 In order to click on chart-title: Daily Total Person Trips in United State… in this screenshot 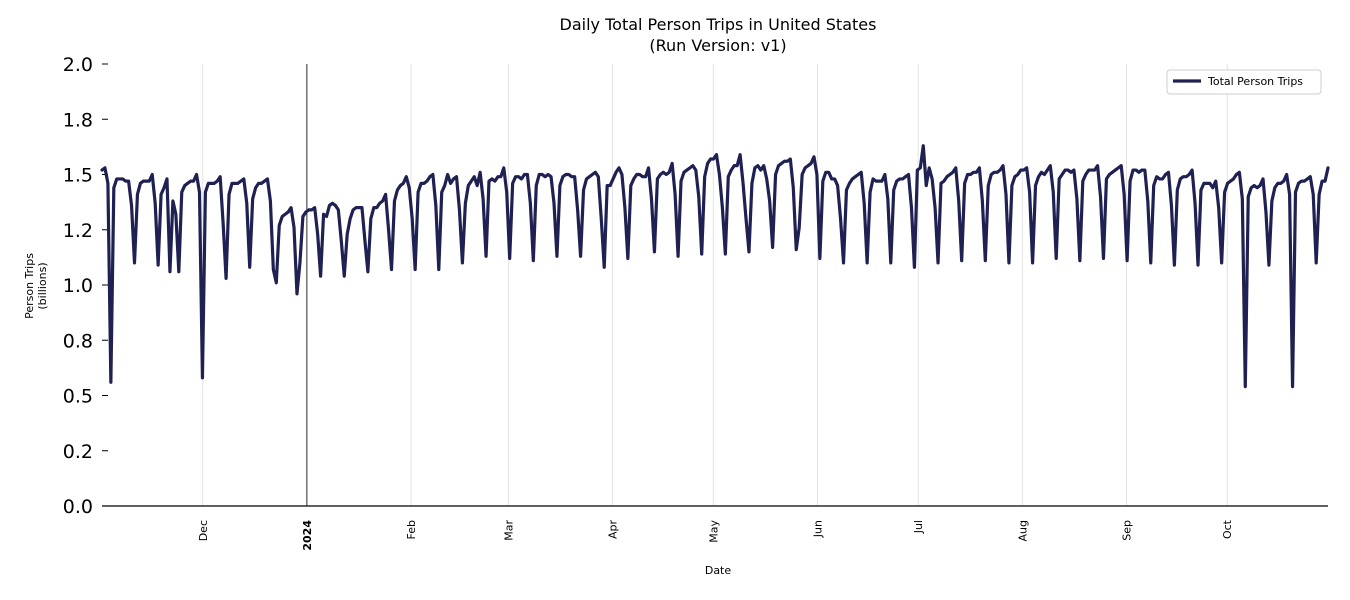, I will do `click(718, 24)`.